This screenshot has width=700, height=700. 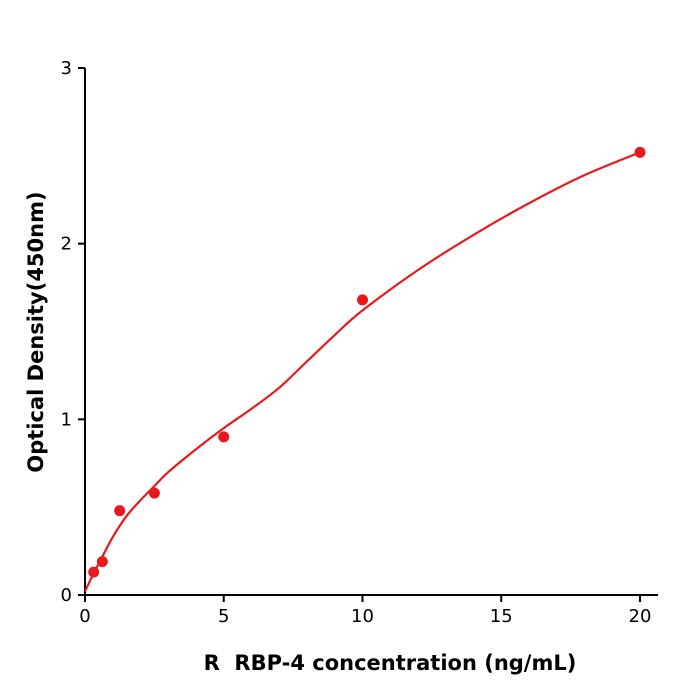 I want to click on x-tick-label: 0, so click(x=84, y=616).